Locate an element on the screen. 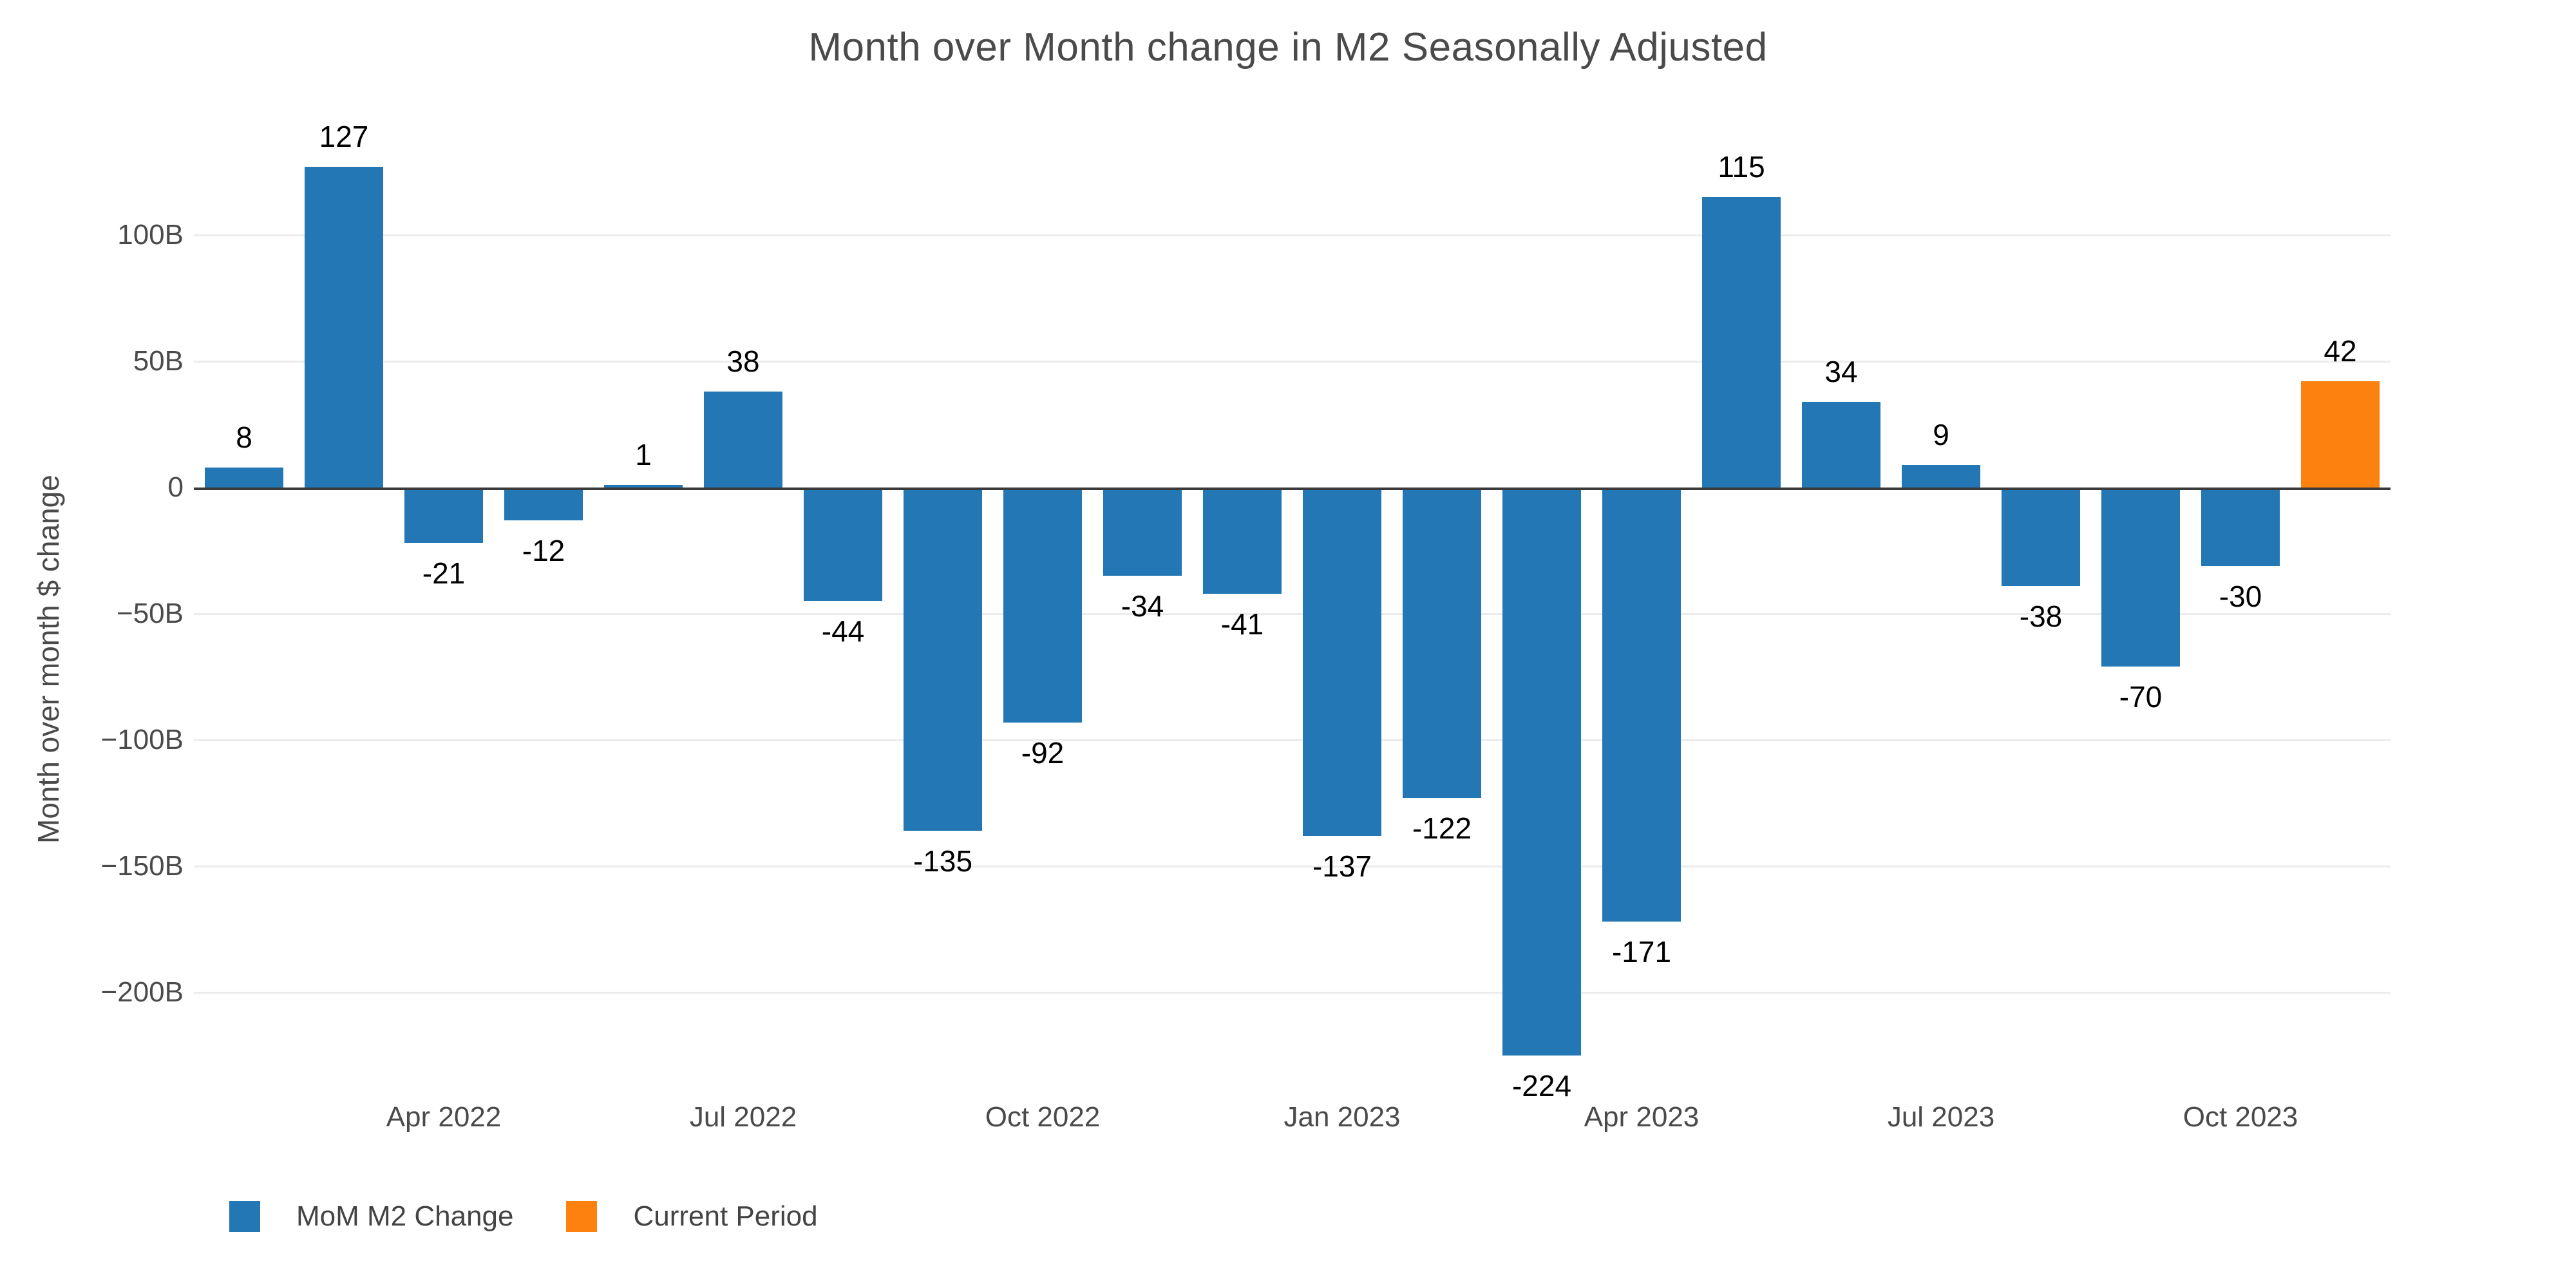 The image size is (2576, 1288). y-tick-label: −150B is located at coordinates (142, 866).